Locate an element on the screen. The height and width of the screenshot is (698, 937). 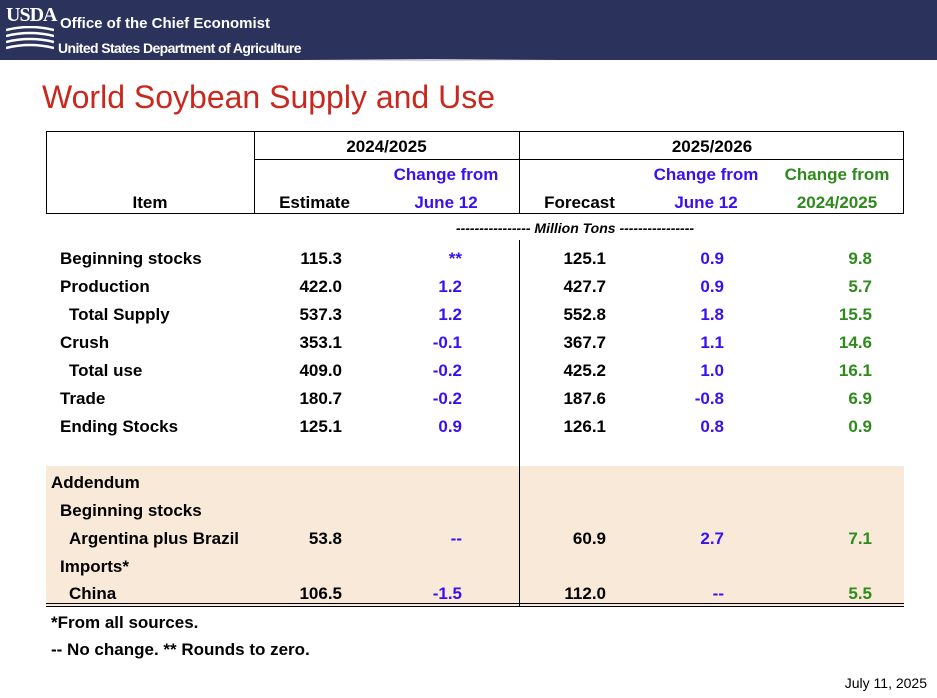
addendum-label: Addendum is located at coordinates (95, 482).